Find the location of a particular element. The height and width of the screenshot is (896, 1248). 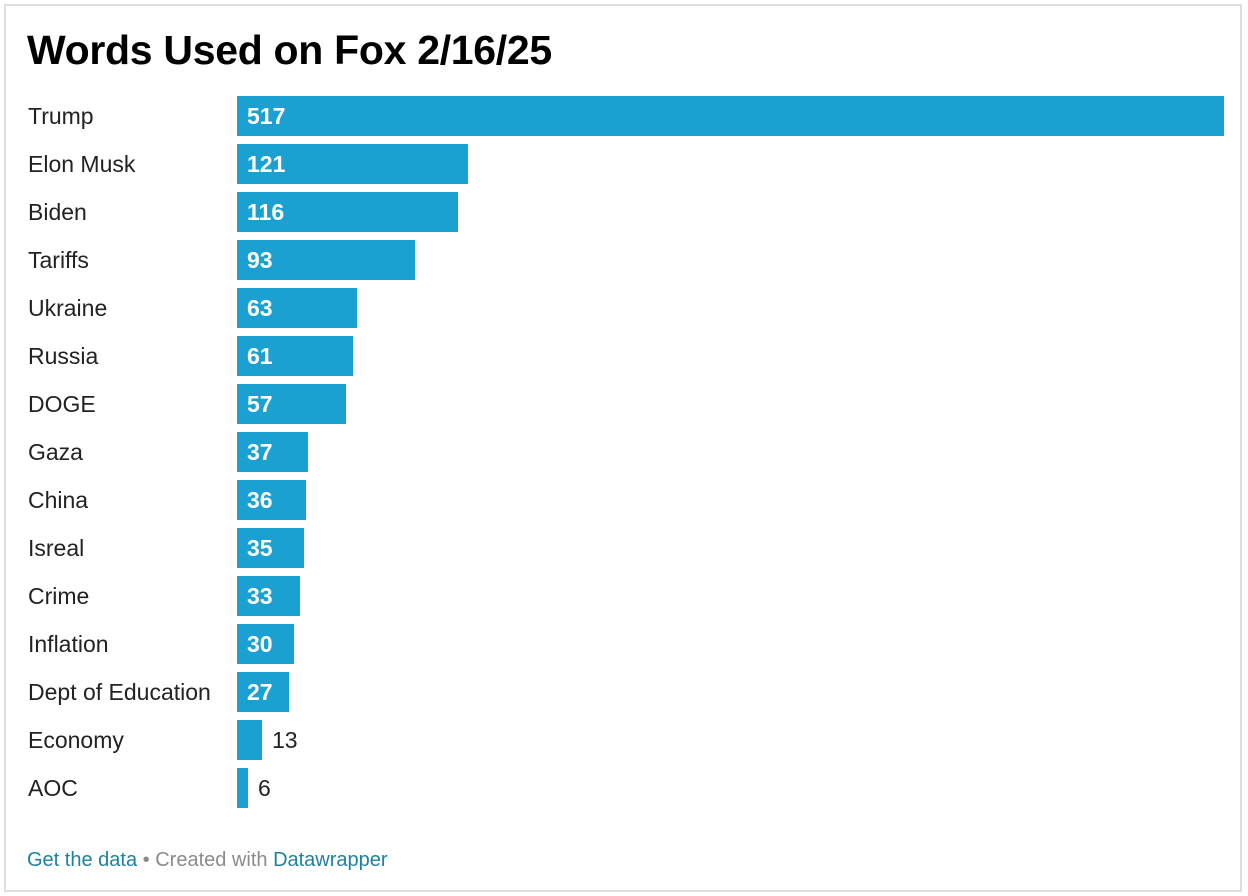

bar-aoc is located at coordinates (242, 788).